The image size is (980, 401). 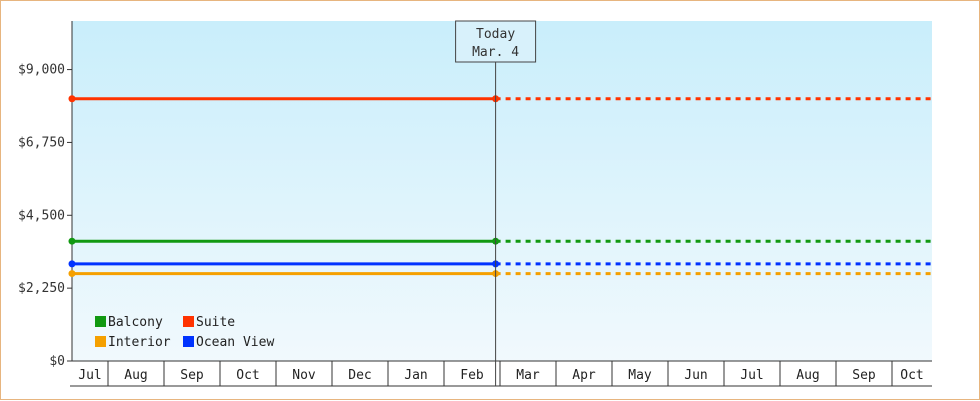 What do you see at coordinates (415, 375) in the screenshot?
I see `x-tick-label: Jan` at bounding box center [415, 375].